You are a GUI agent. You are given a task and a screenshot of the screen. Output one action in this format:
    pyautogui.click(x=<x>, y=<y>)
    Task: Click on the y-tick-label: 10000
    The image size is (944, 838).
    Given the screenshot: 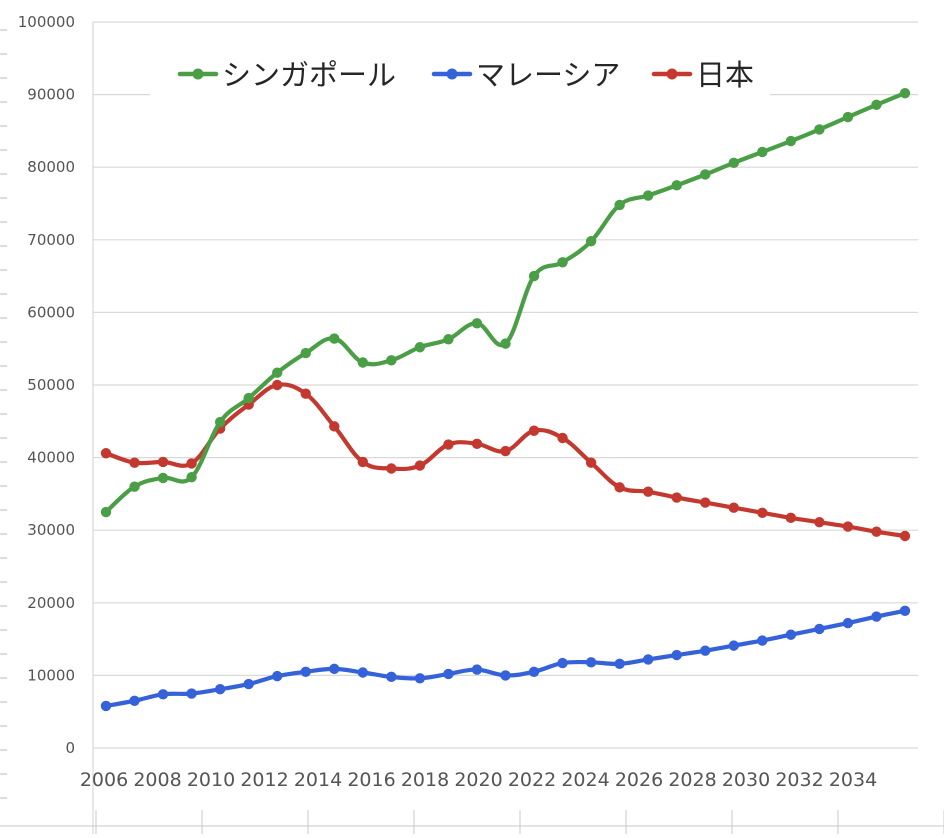 What is the action you would take?
    pyautogui.click(x=51, y=675)
    